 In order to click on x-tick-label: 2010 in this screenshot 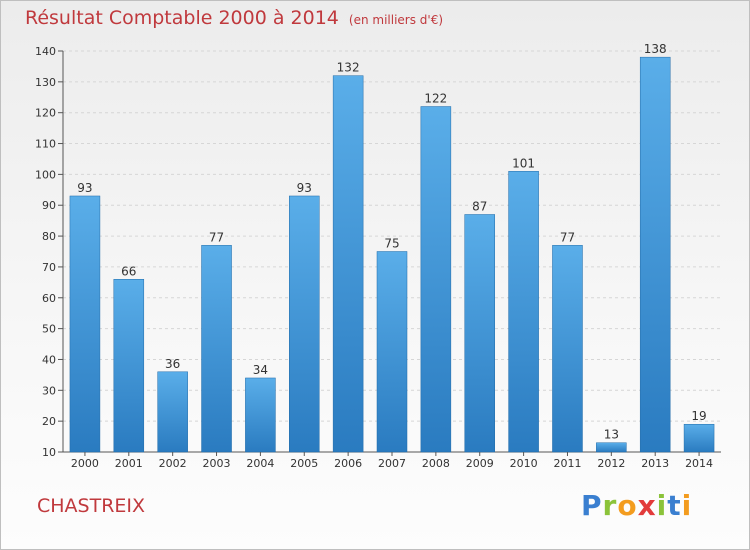, I will do `click(524, 463)`.